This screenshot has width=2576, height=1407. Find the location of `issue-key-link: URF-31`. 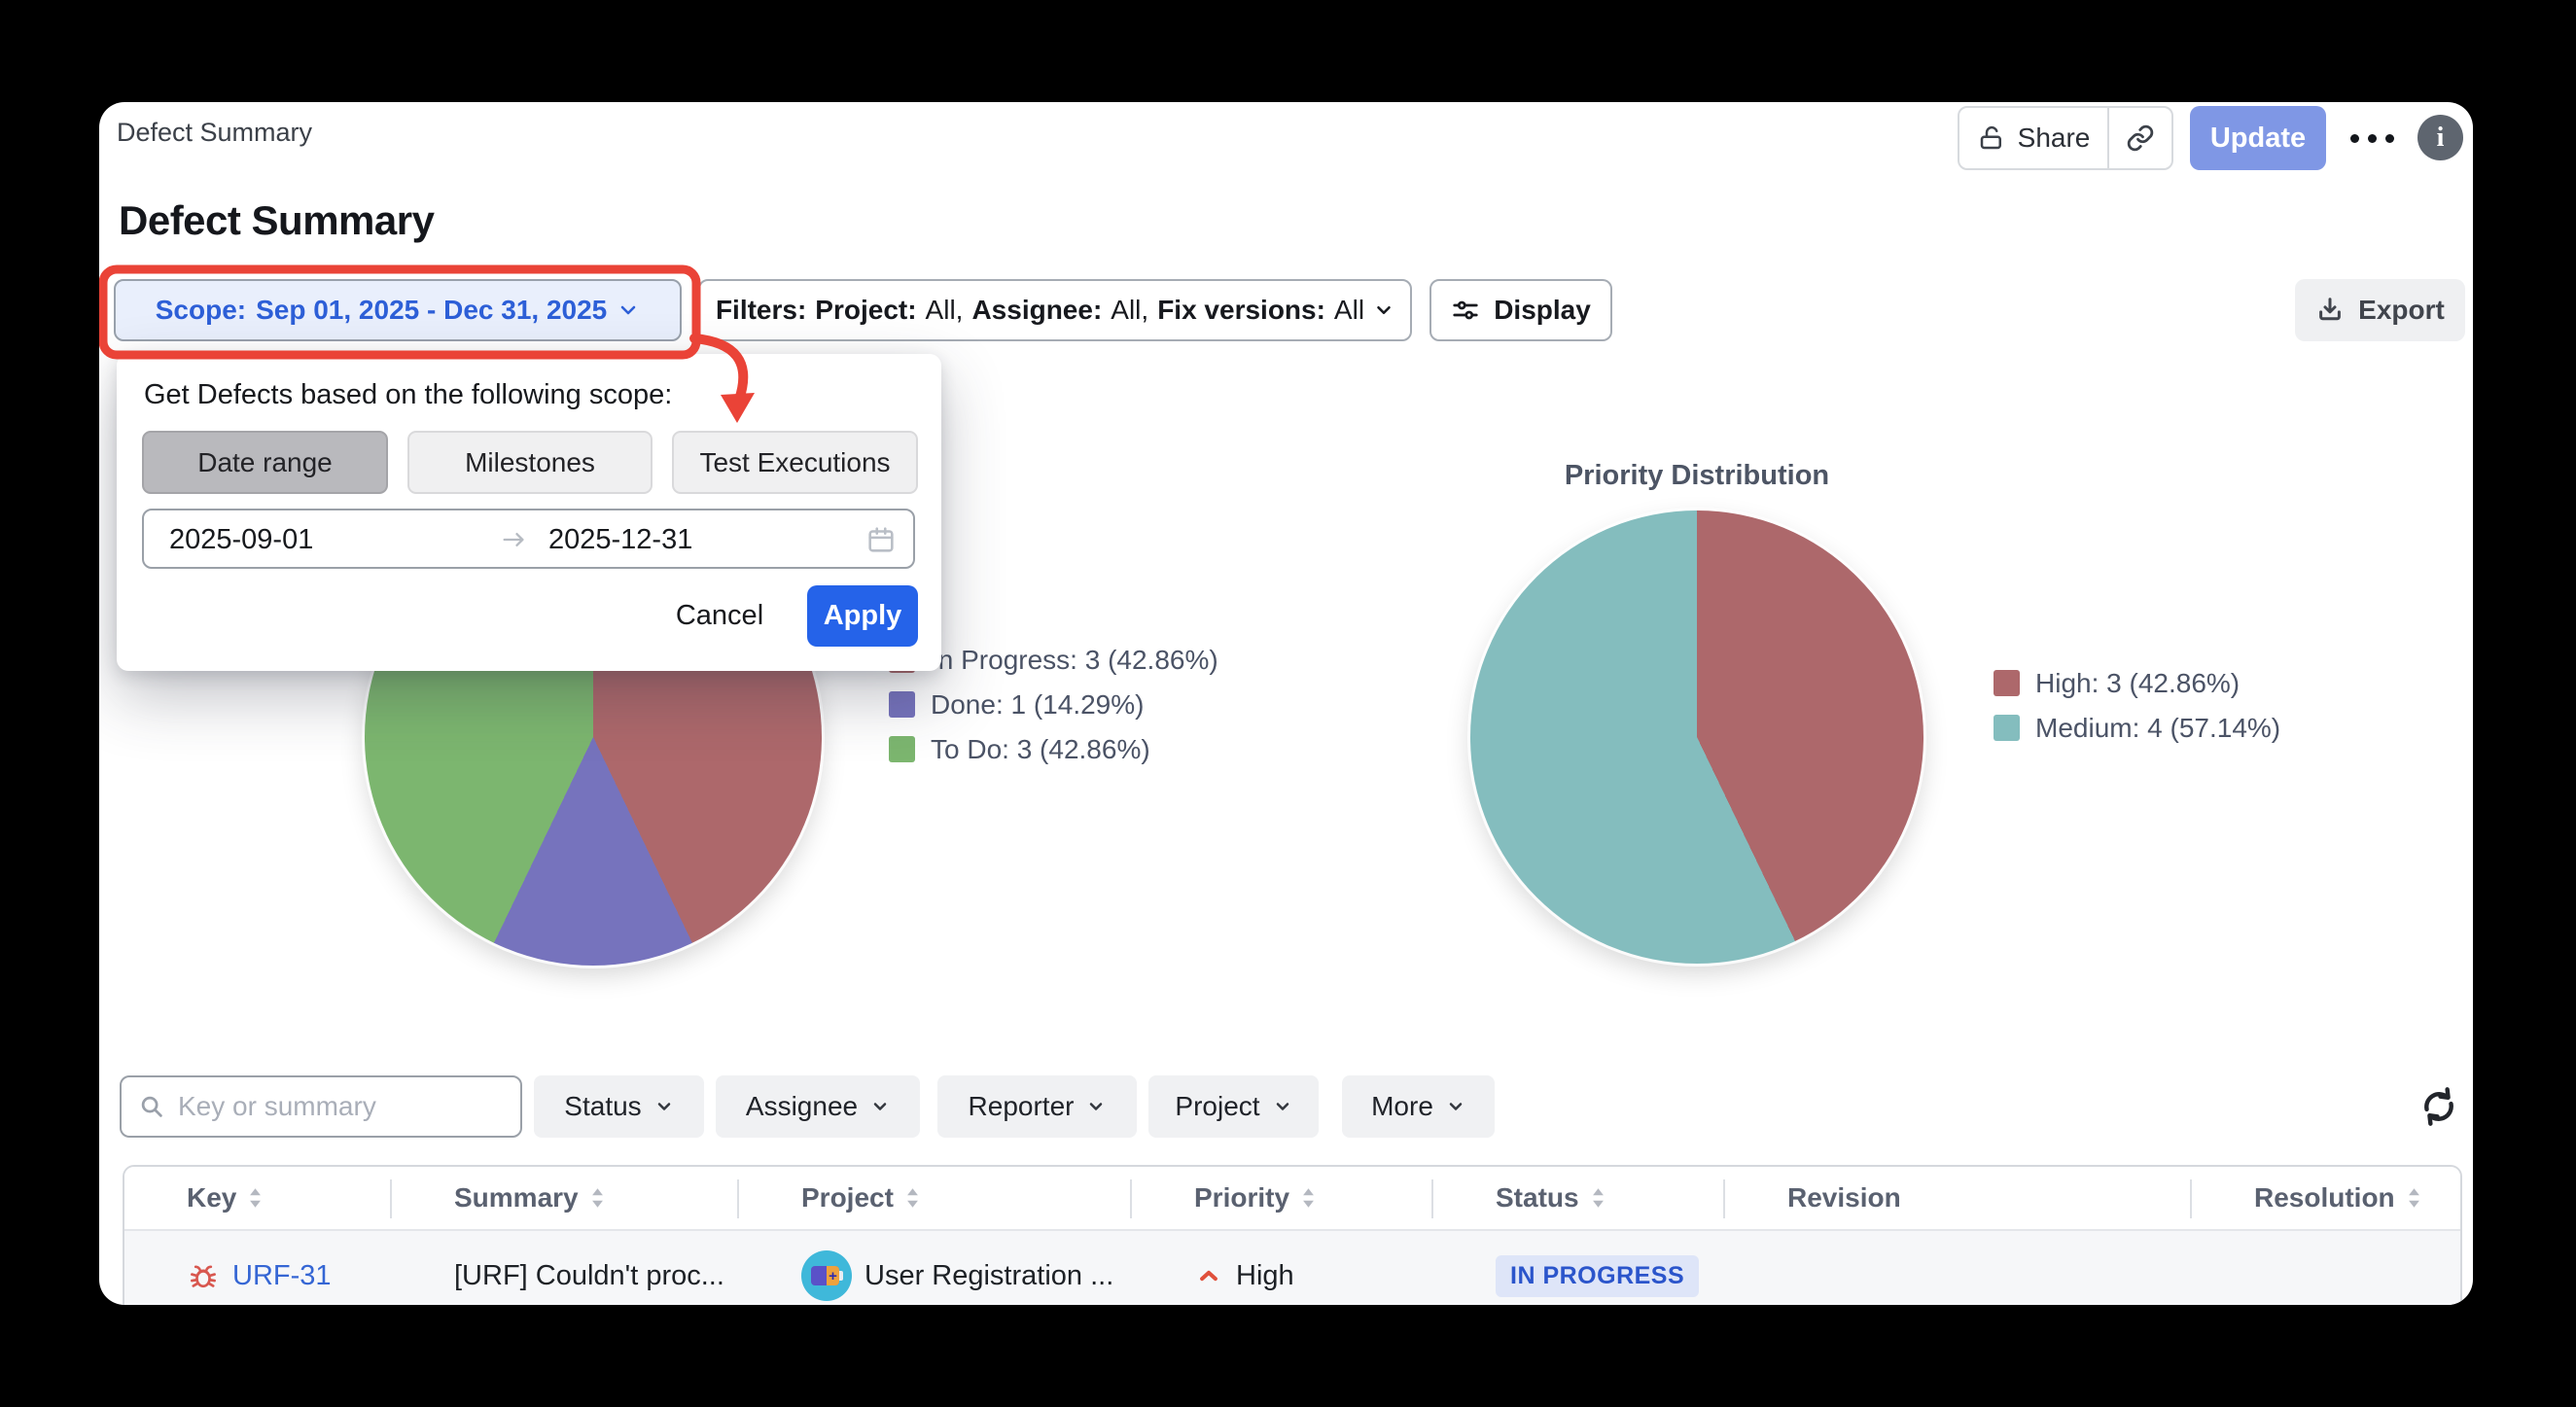

issue-key-link: URF-31 is located at coordinates (282, 1275).